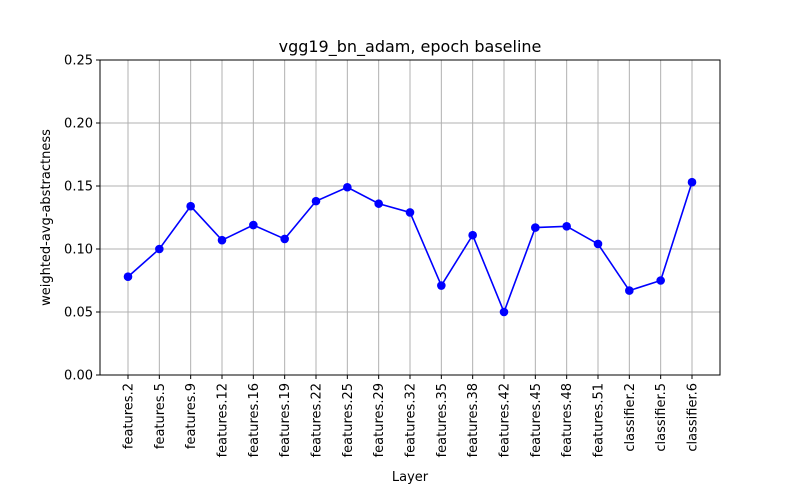 The image size is (800, 500). I want to click on y-tick-label: 0.10, so click(78, 250).